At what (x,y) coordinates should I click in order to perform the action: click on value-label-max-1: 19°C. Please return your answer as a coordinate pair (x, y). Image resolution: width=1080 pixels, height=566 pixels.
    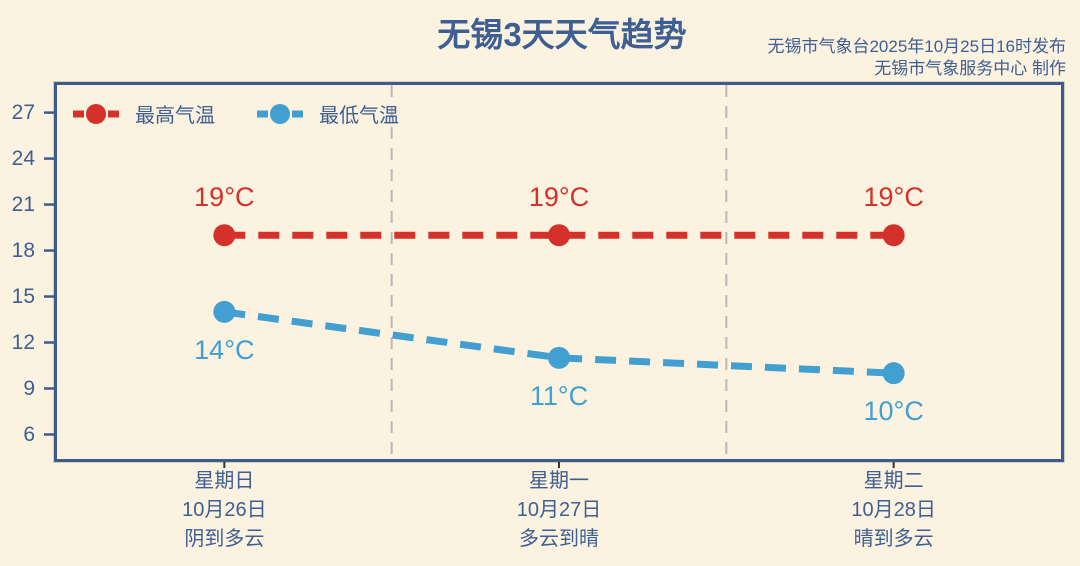
    Looking at the image, I should click on (559, 197).